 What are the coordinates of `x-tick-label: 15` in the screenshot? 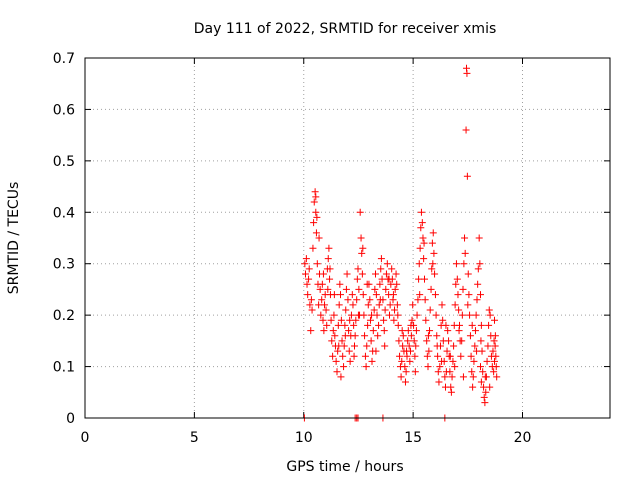 It's located at (413, 438).